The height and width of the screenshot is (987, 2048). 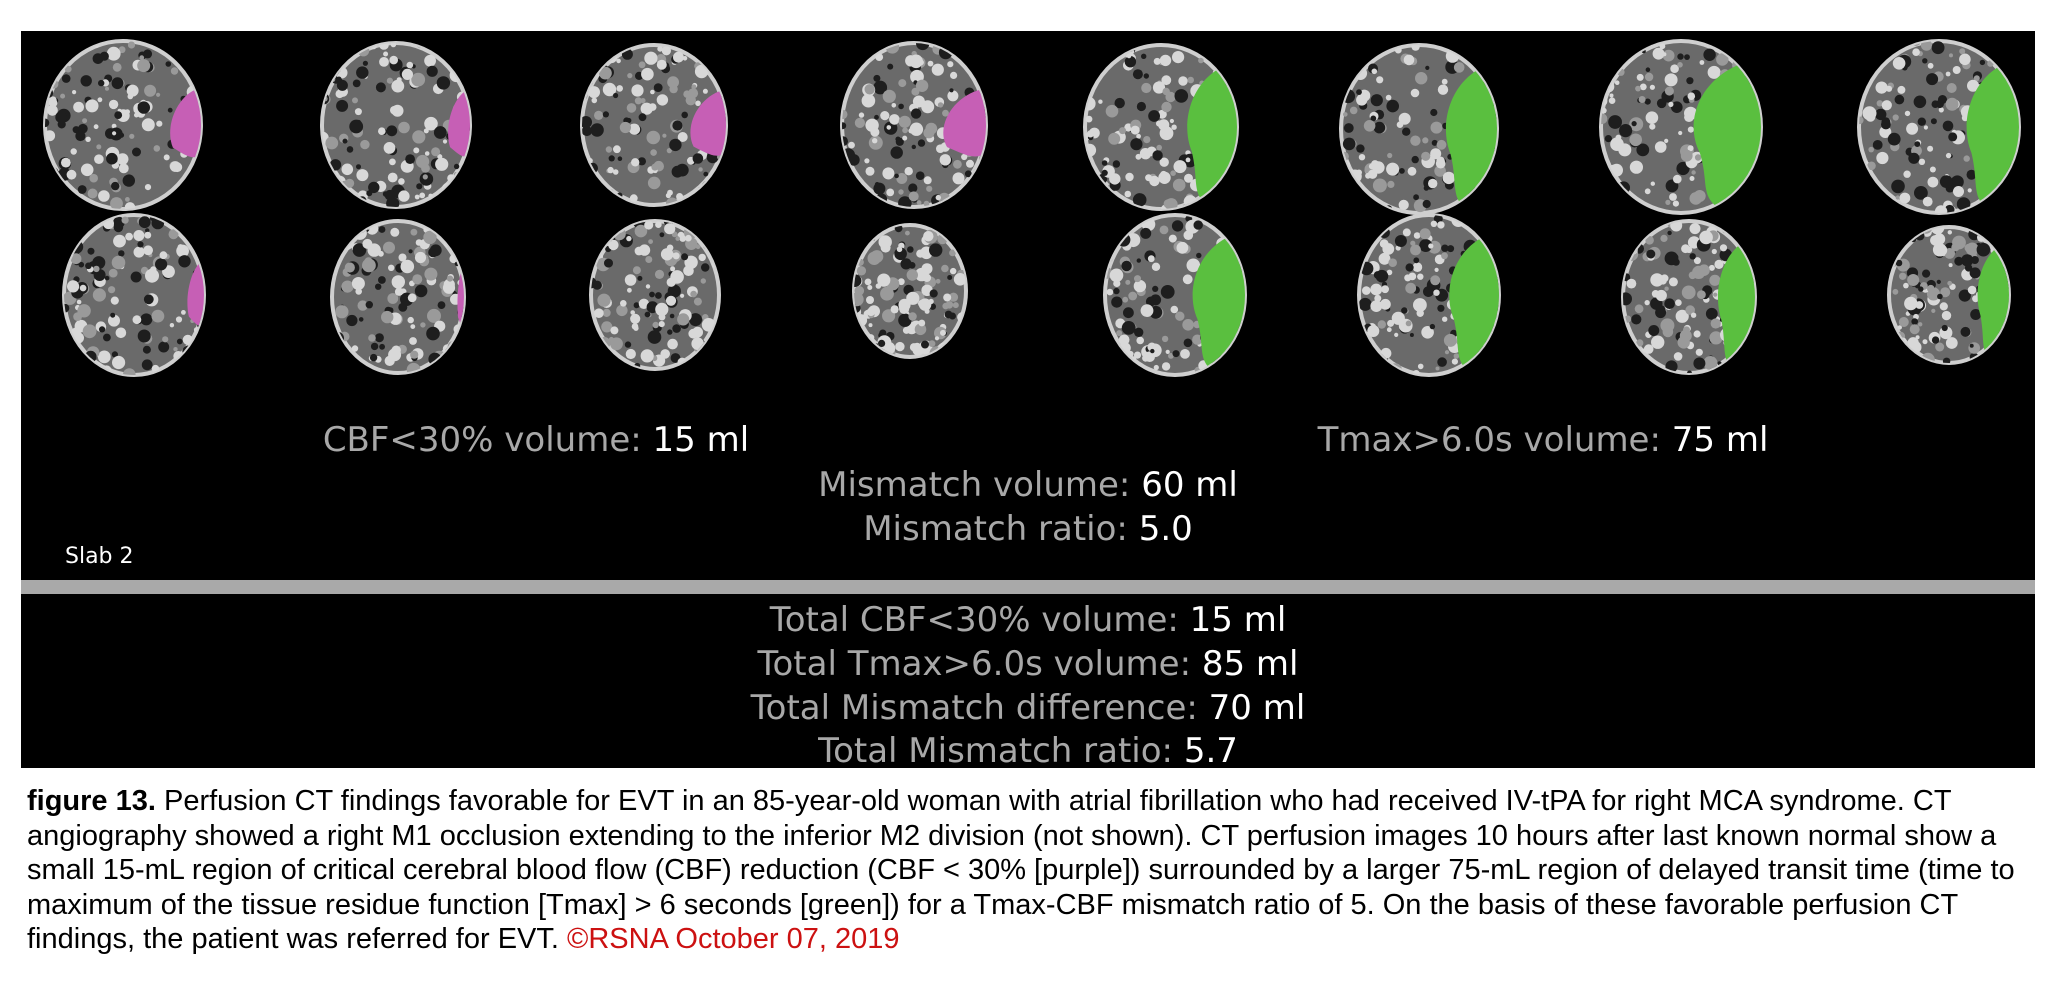 What do you see at coordinates (974, 708) in the screenshot?
I see `total-mismatch-difference-label: Total Mismatch difference:` at bounding box center [974, 708].